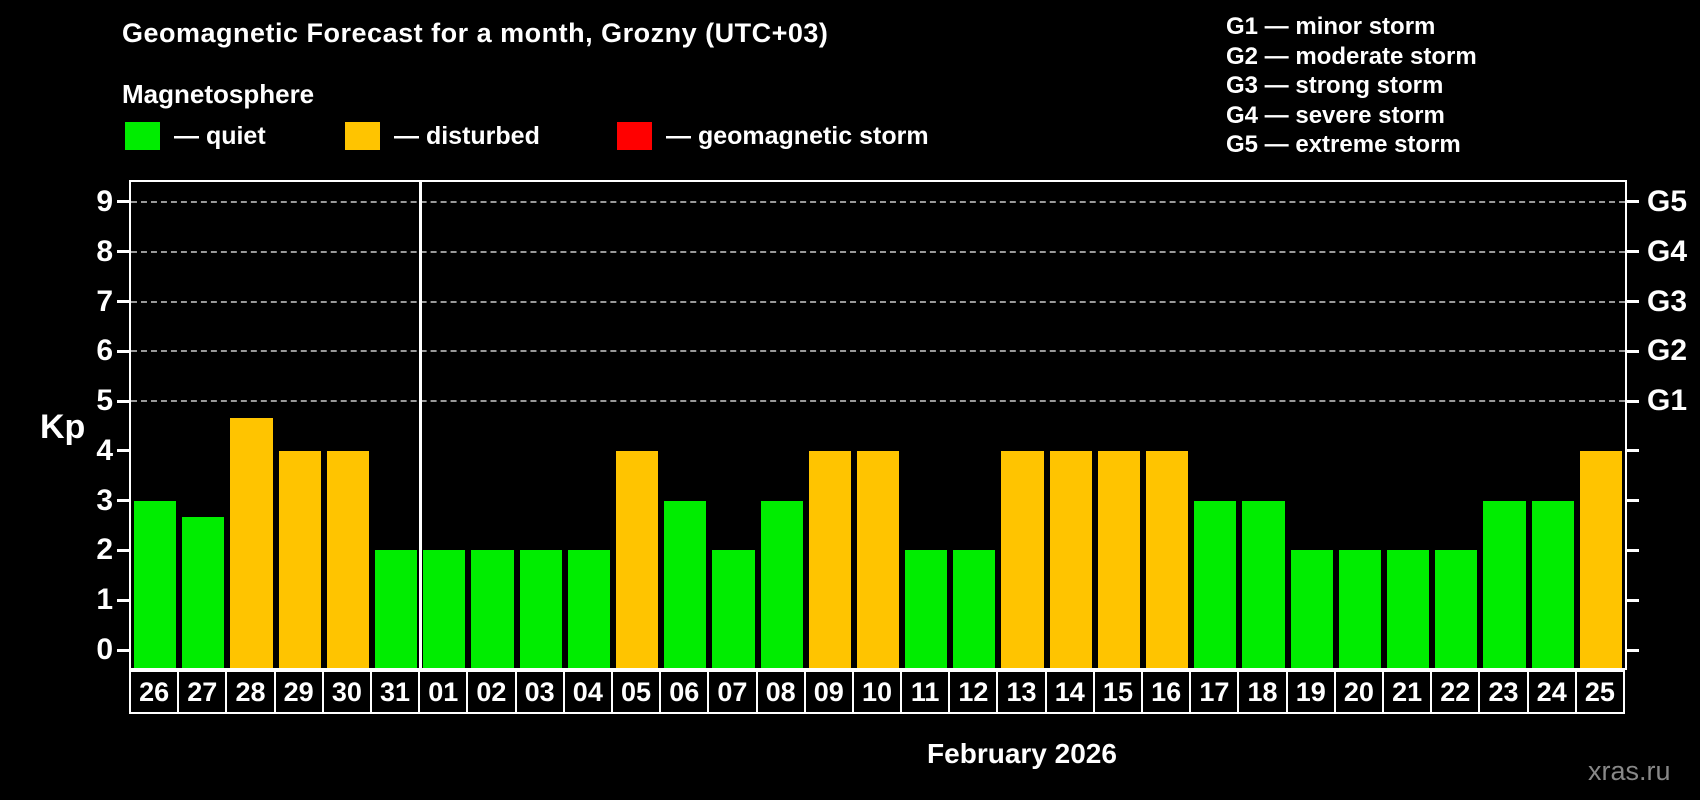  What do you see at coordinates (1262, 692) in the screenshot?
I see `day-label-18: 18` at bounding box center [1262, 692].